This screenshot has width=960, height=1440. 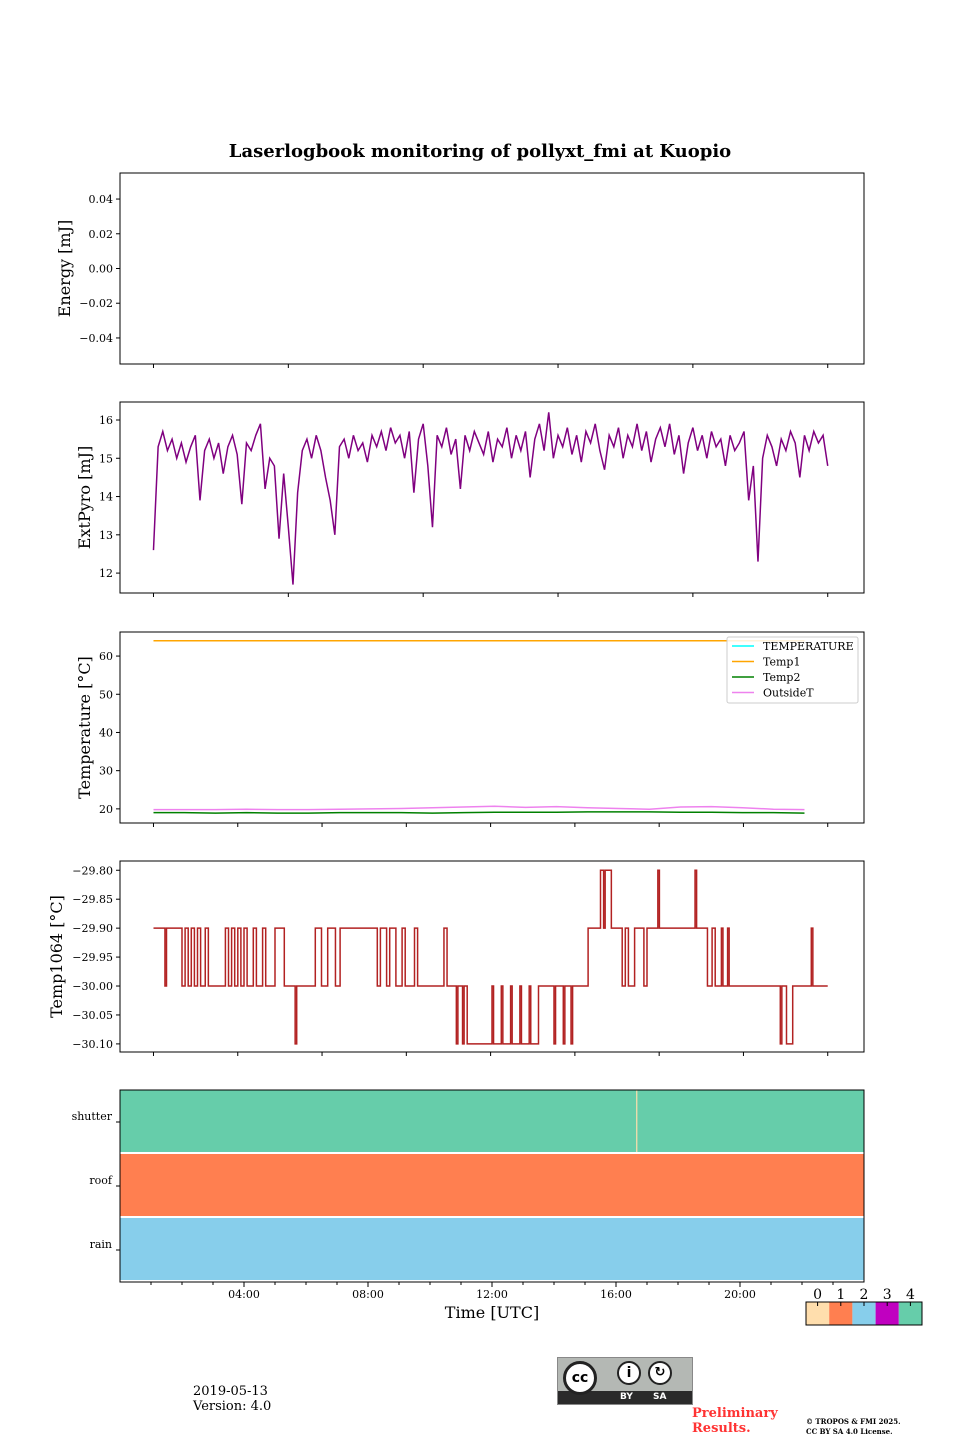 What do you see at coordinates (106, 732) in the screenshot?
I see `y-tick-label: 40` at bounding box center [106, 732].